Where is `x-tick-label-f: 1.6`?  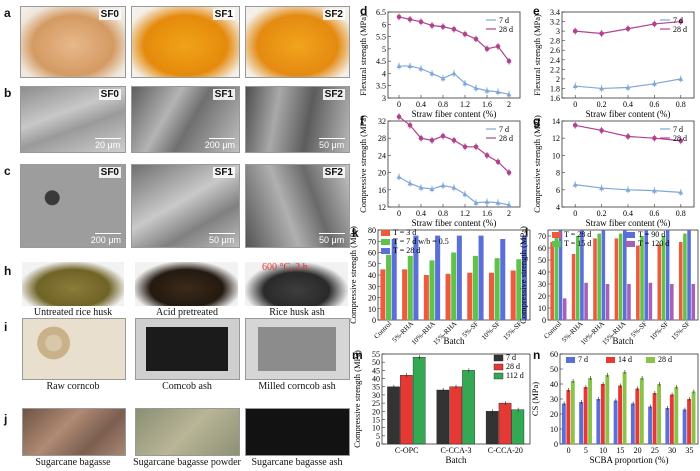 x-tick-label-f: 1.6 is located at coordinates (487, 213).